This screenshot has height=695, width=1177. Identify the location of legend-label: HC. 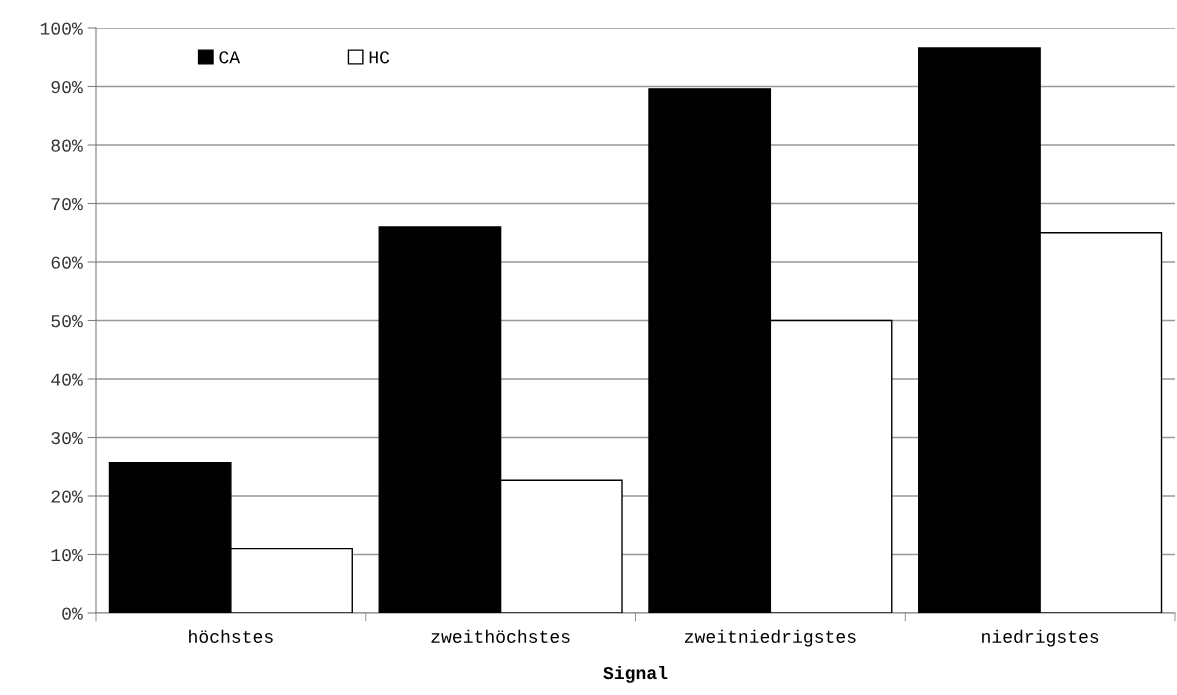
(379, 57).